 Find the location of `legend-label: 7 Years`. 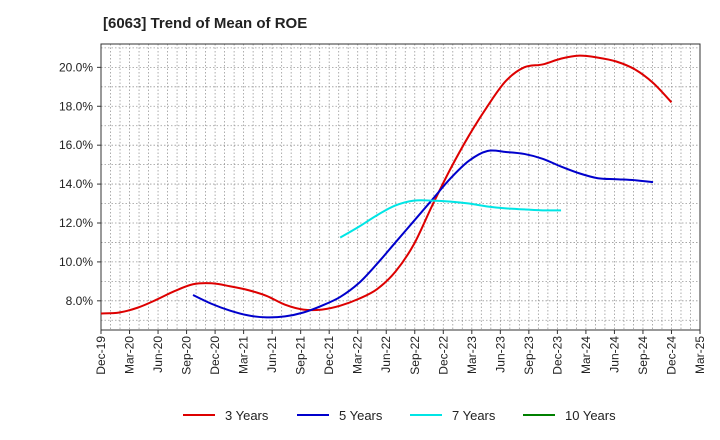

legend-label: 7 Years is located at coordinates (474, 415).